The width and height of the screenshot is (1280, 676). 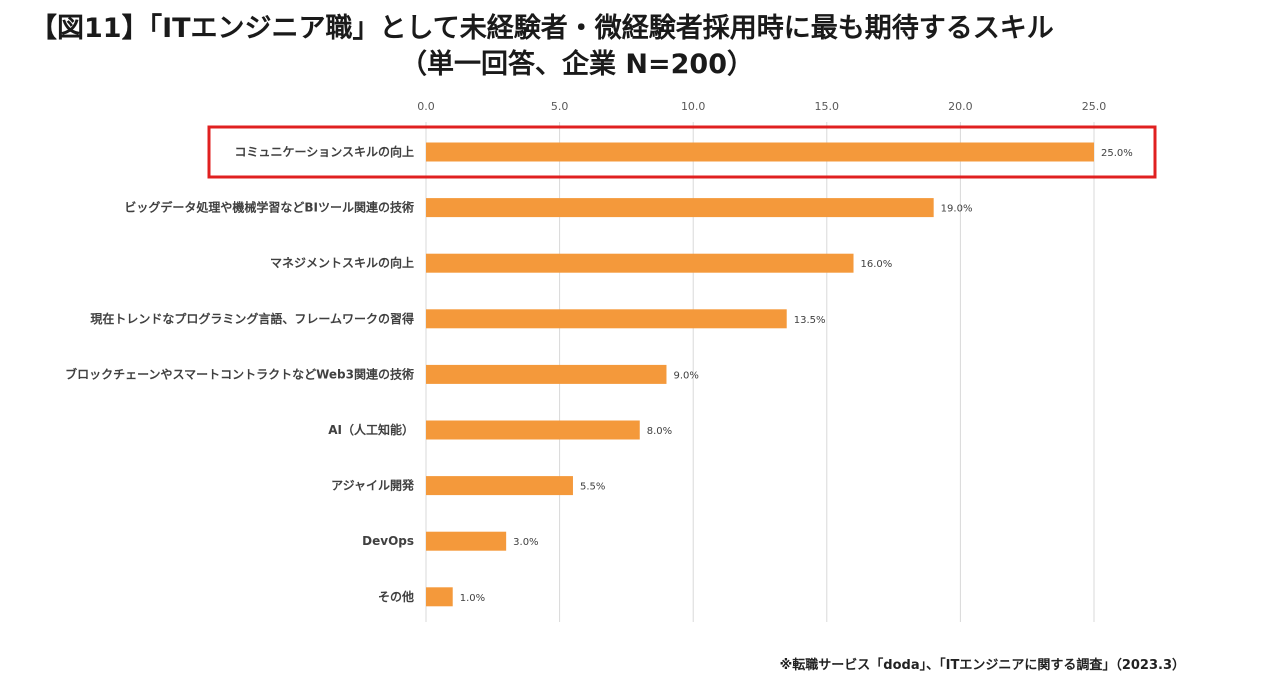 What do you see at coordinates (982, 665) in the screenshot?
I see `source-note: ※転職サービス「doda」、「ITエンジニアに関する調査」（2023.3）` at bounding box center [982, 665].